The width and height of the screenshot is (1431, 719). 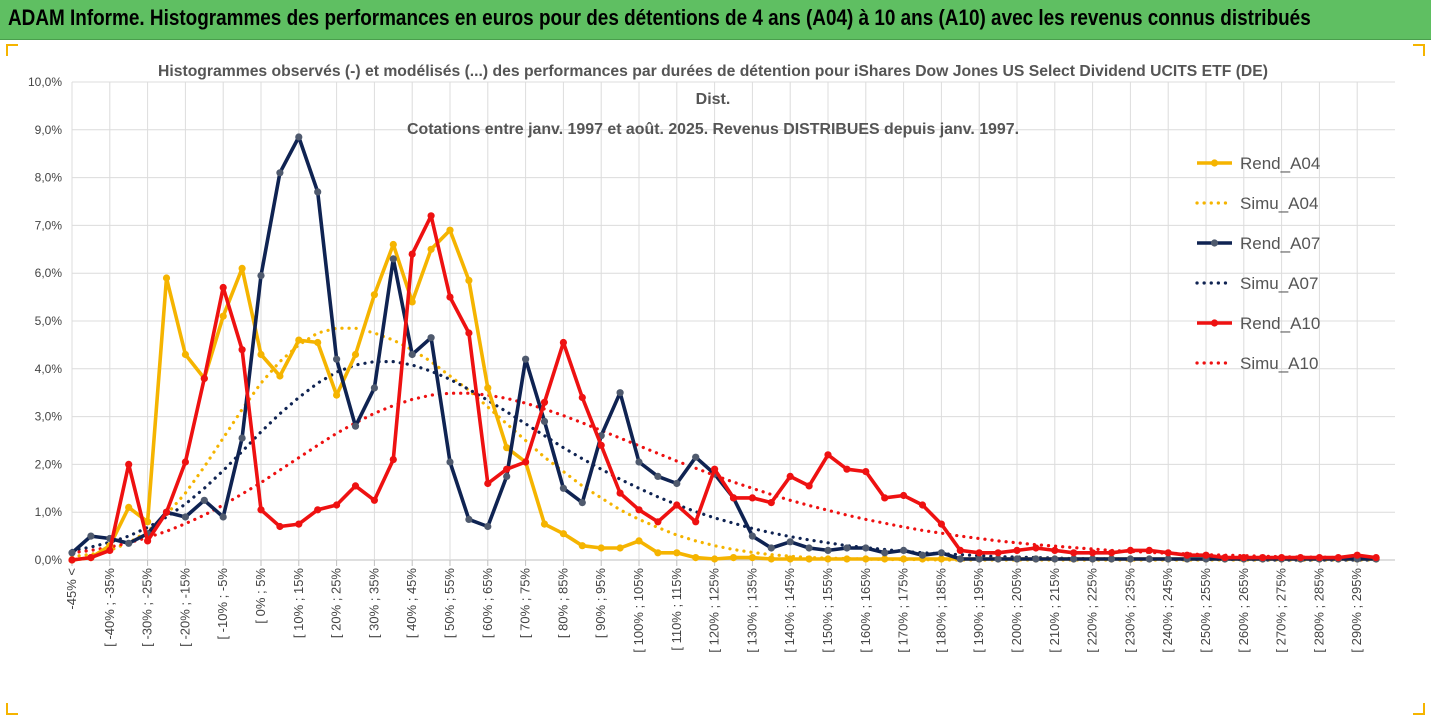 What do you see at coordinates (1280, 323) in the screenshot?
I see `legend-label-rend_a10: Rend_A10` at bounding box center [1280, 323].